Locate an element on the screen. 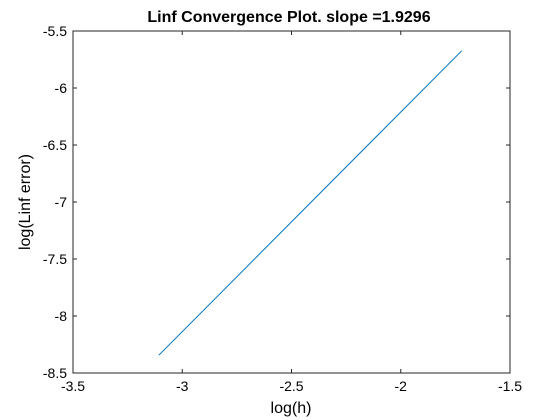 The image size is (560, 420). y-tick-label: -5.5 is located at coordinates (55, 31).